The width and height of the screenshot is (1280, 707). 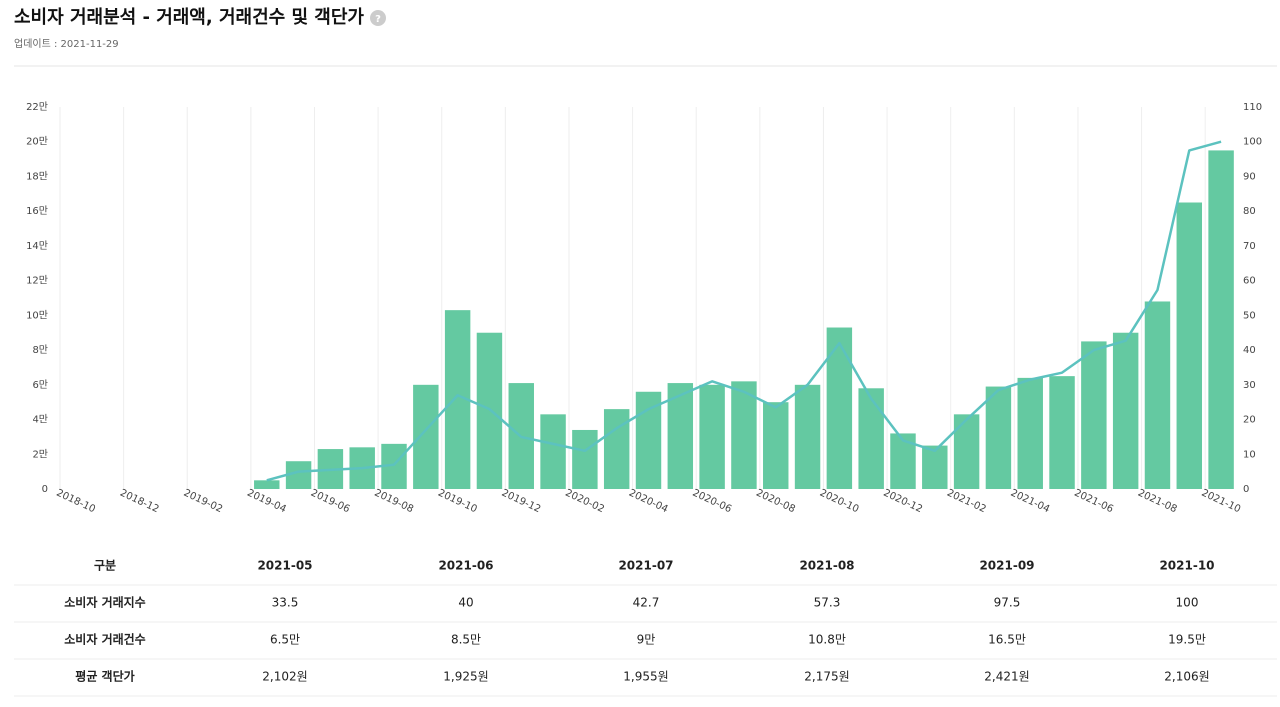 What do you see at coordinates (104, 602) in the screenshot?
I see `row-label: 소비자 거래지수` at bounding box center [104, 602].